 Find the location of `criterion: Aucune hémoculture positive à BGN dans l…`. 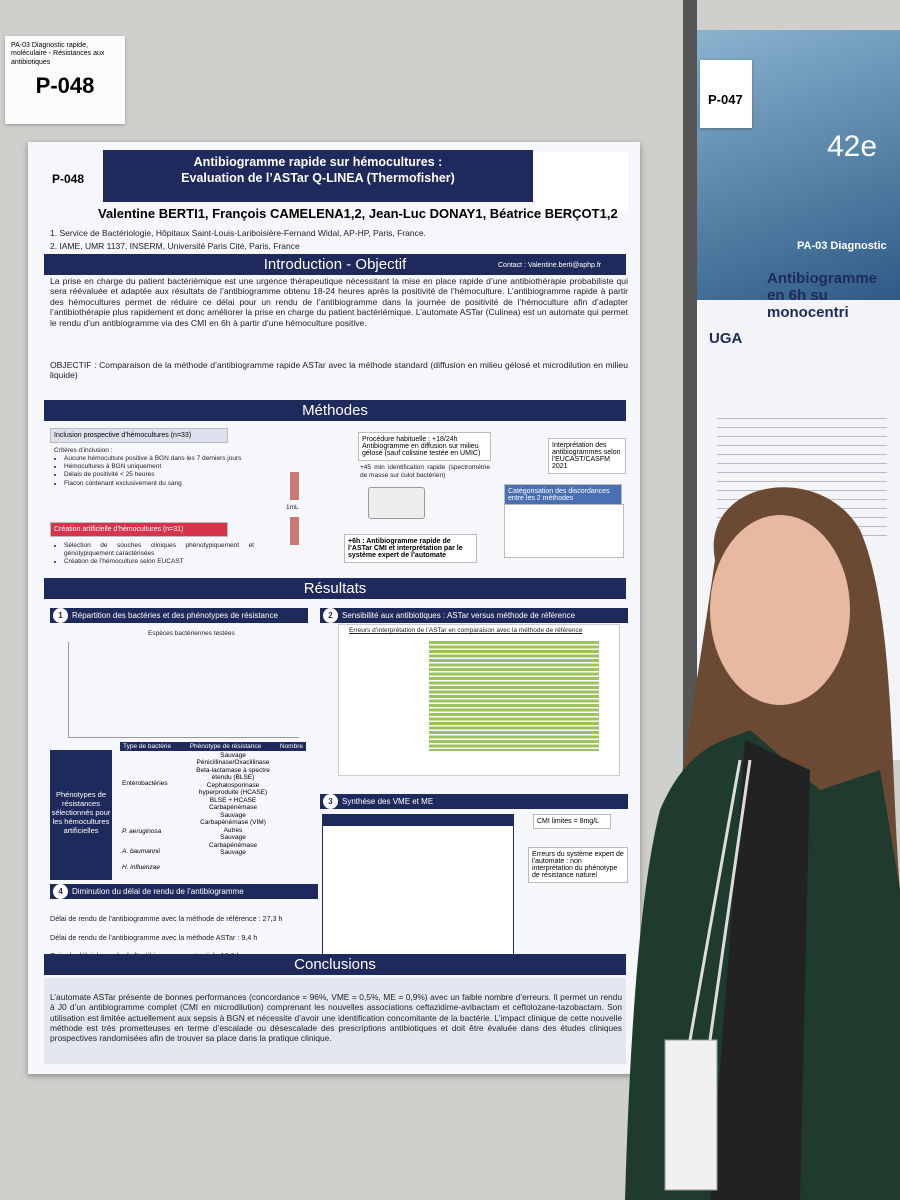

criterion: Aucune hémoculture positive à BGN dans l… is located at coordinates (159, 459).